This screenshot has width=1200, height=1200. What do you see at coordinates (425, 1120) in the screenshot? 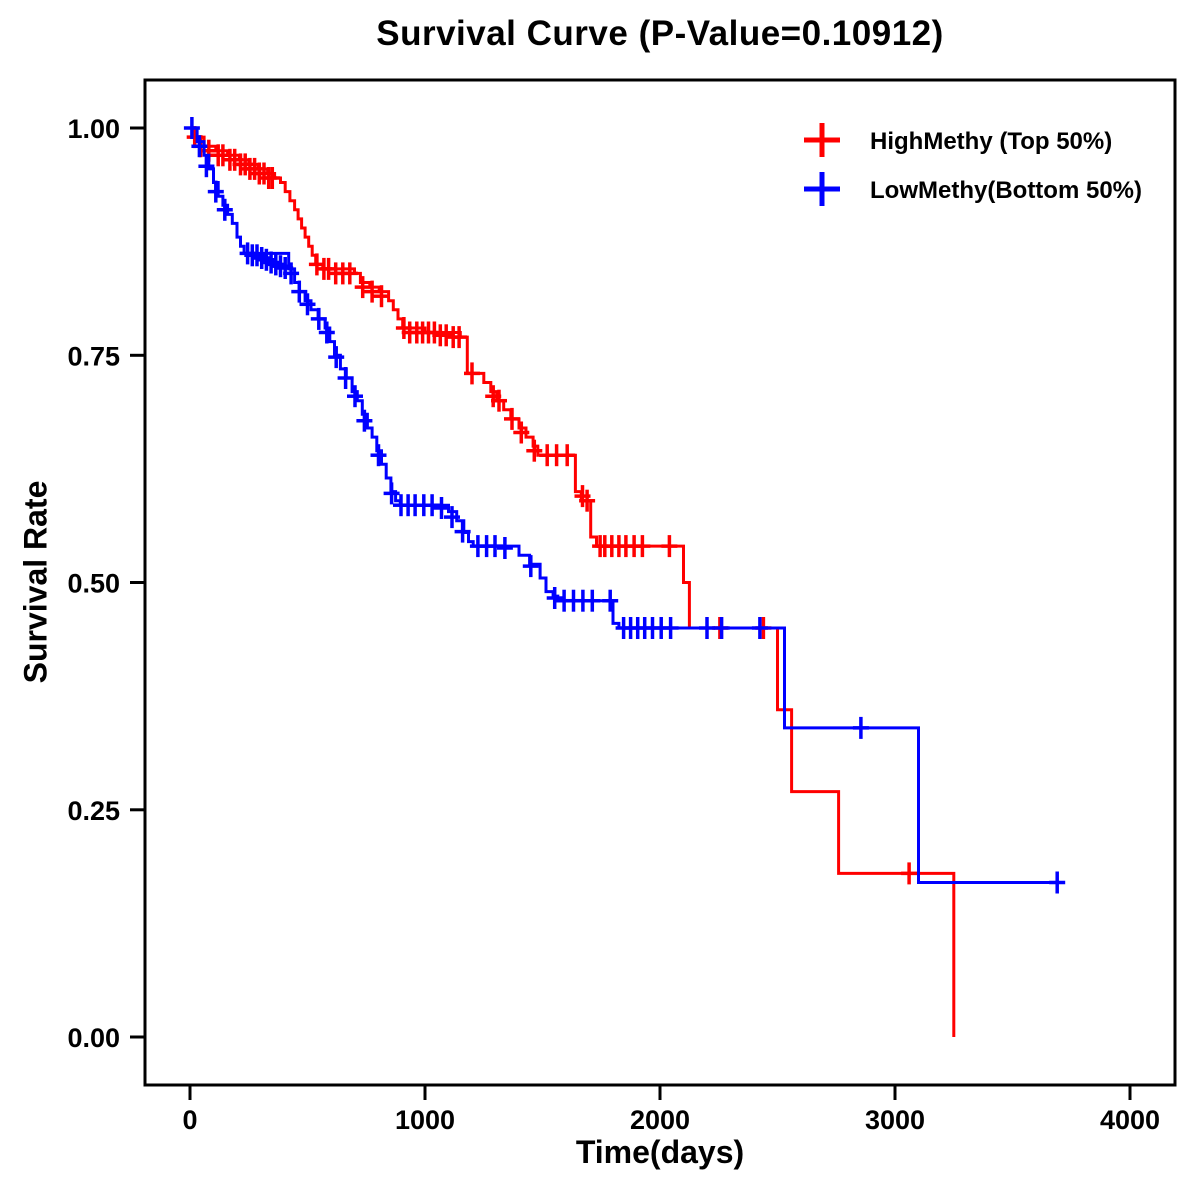
I see `x-axis-tick-label: 1000` at bounding box center [425, 1120].